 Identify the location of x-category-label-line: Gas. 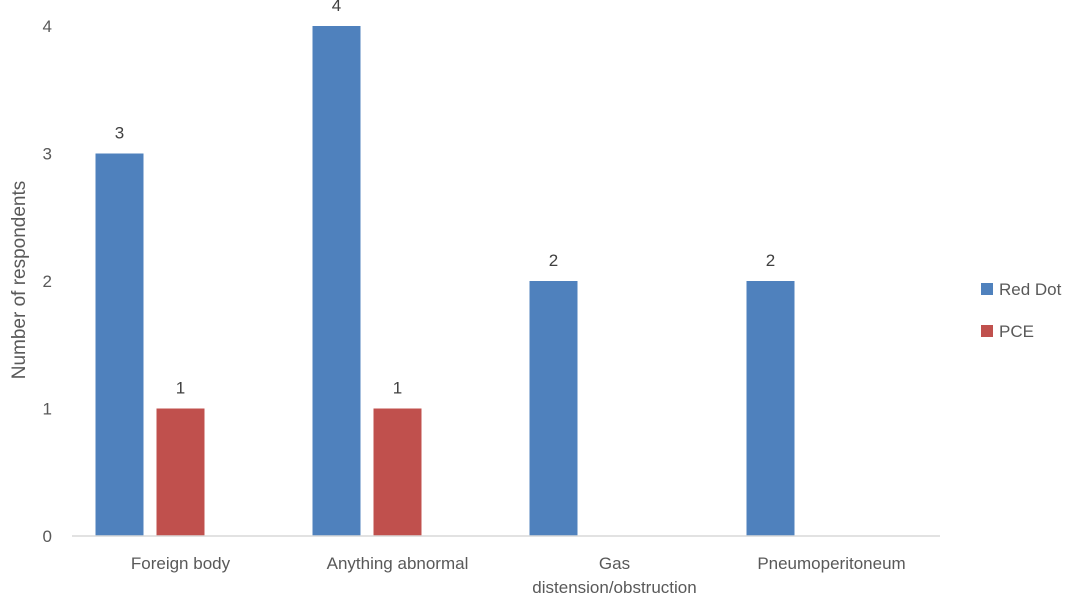
(614, 563).